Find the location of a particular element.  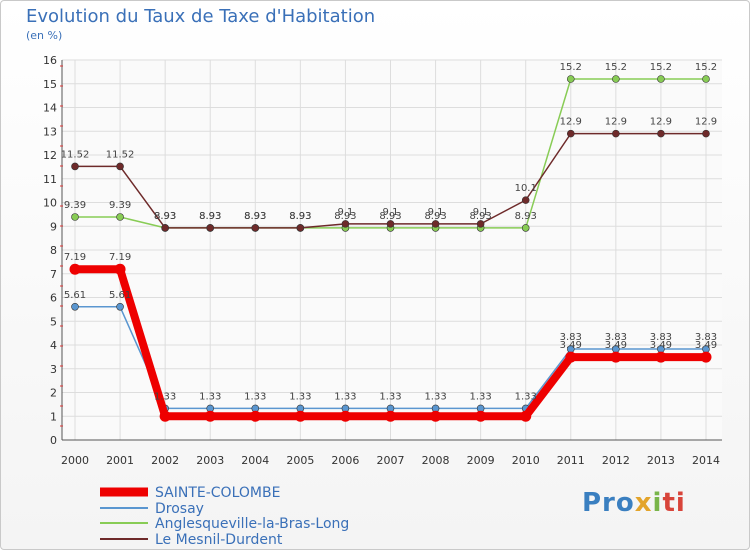

data-label: 5.61 is located at coordinates (75, 295).